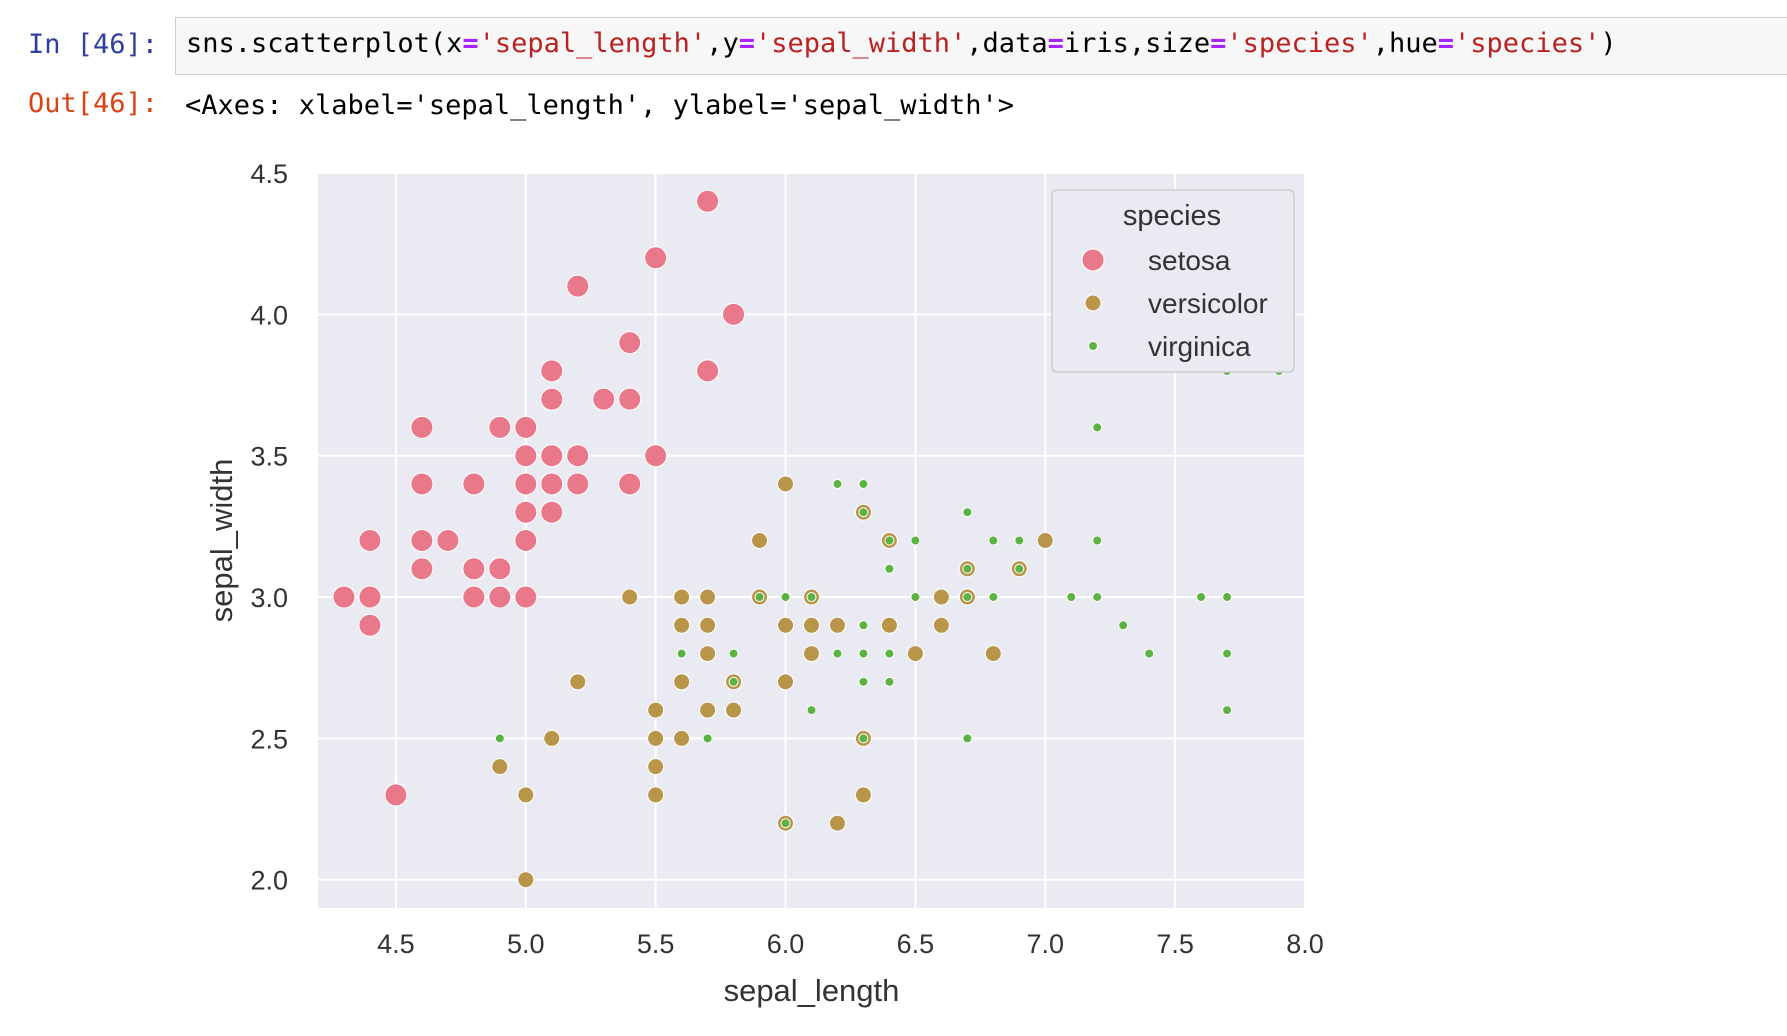  I want to click on x-tick-labels: 4.5 5.0 5.5 6.0 6.5 7.0 7.5 8.0, so click(850, 944).